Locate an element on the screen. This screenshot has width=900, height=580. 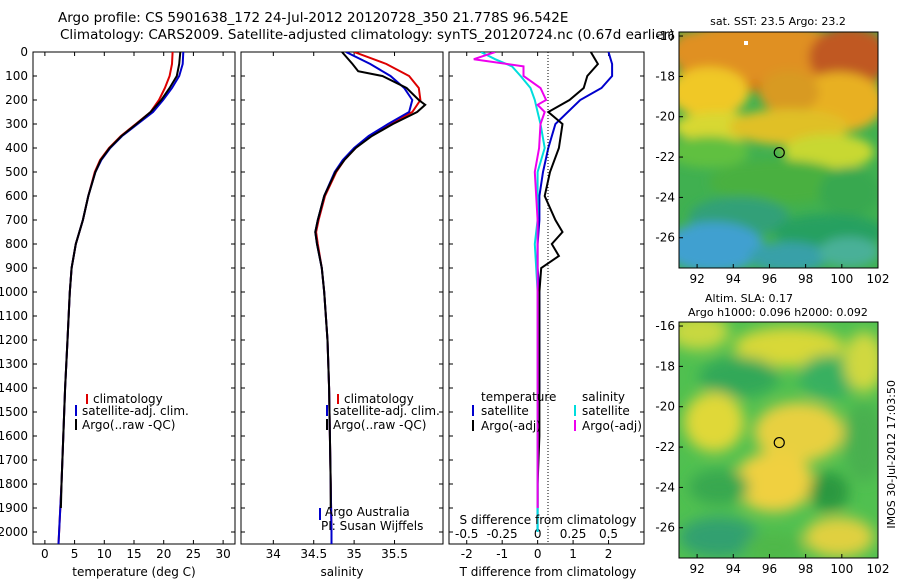
salinity-lines is located at coordinates (370, 298).